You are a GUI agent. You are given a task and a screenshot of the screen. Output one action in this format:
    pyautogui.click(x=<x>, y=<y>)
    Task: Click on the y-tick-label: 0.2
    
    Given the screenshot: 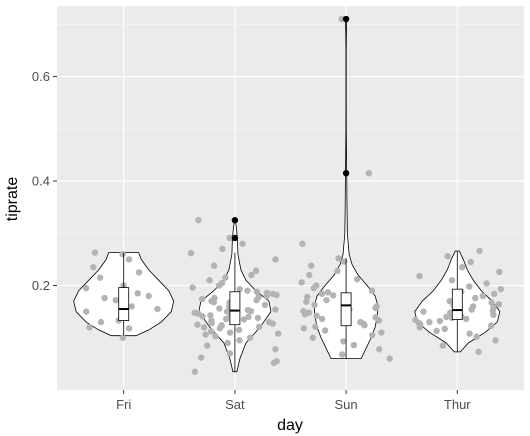 What is the action you would take?
    pyautogui.click(x=41, y=285)
    